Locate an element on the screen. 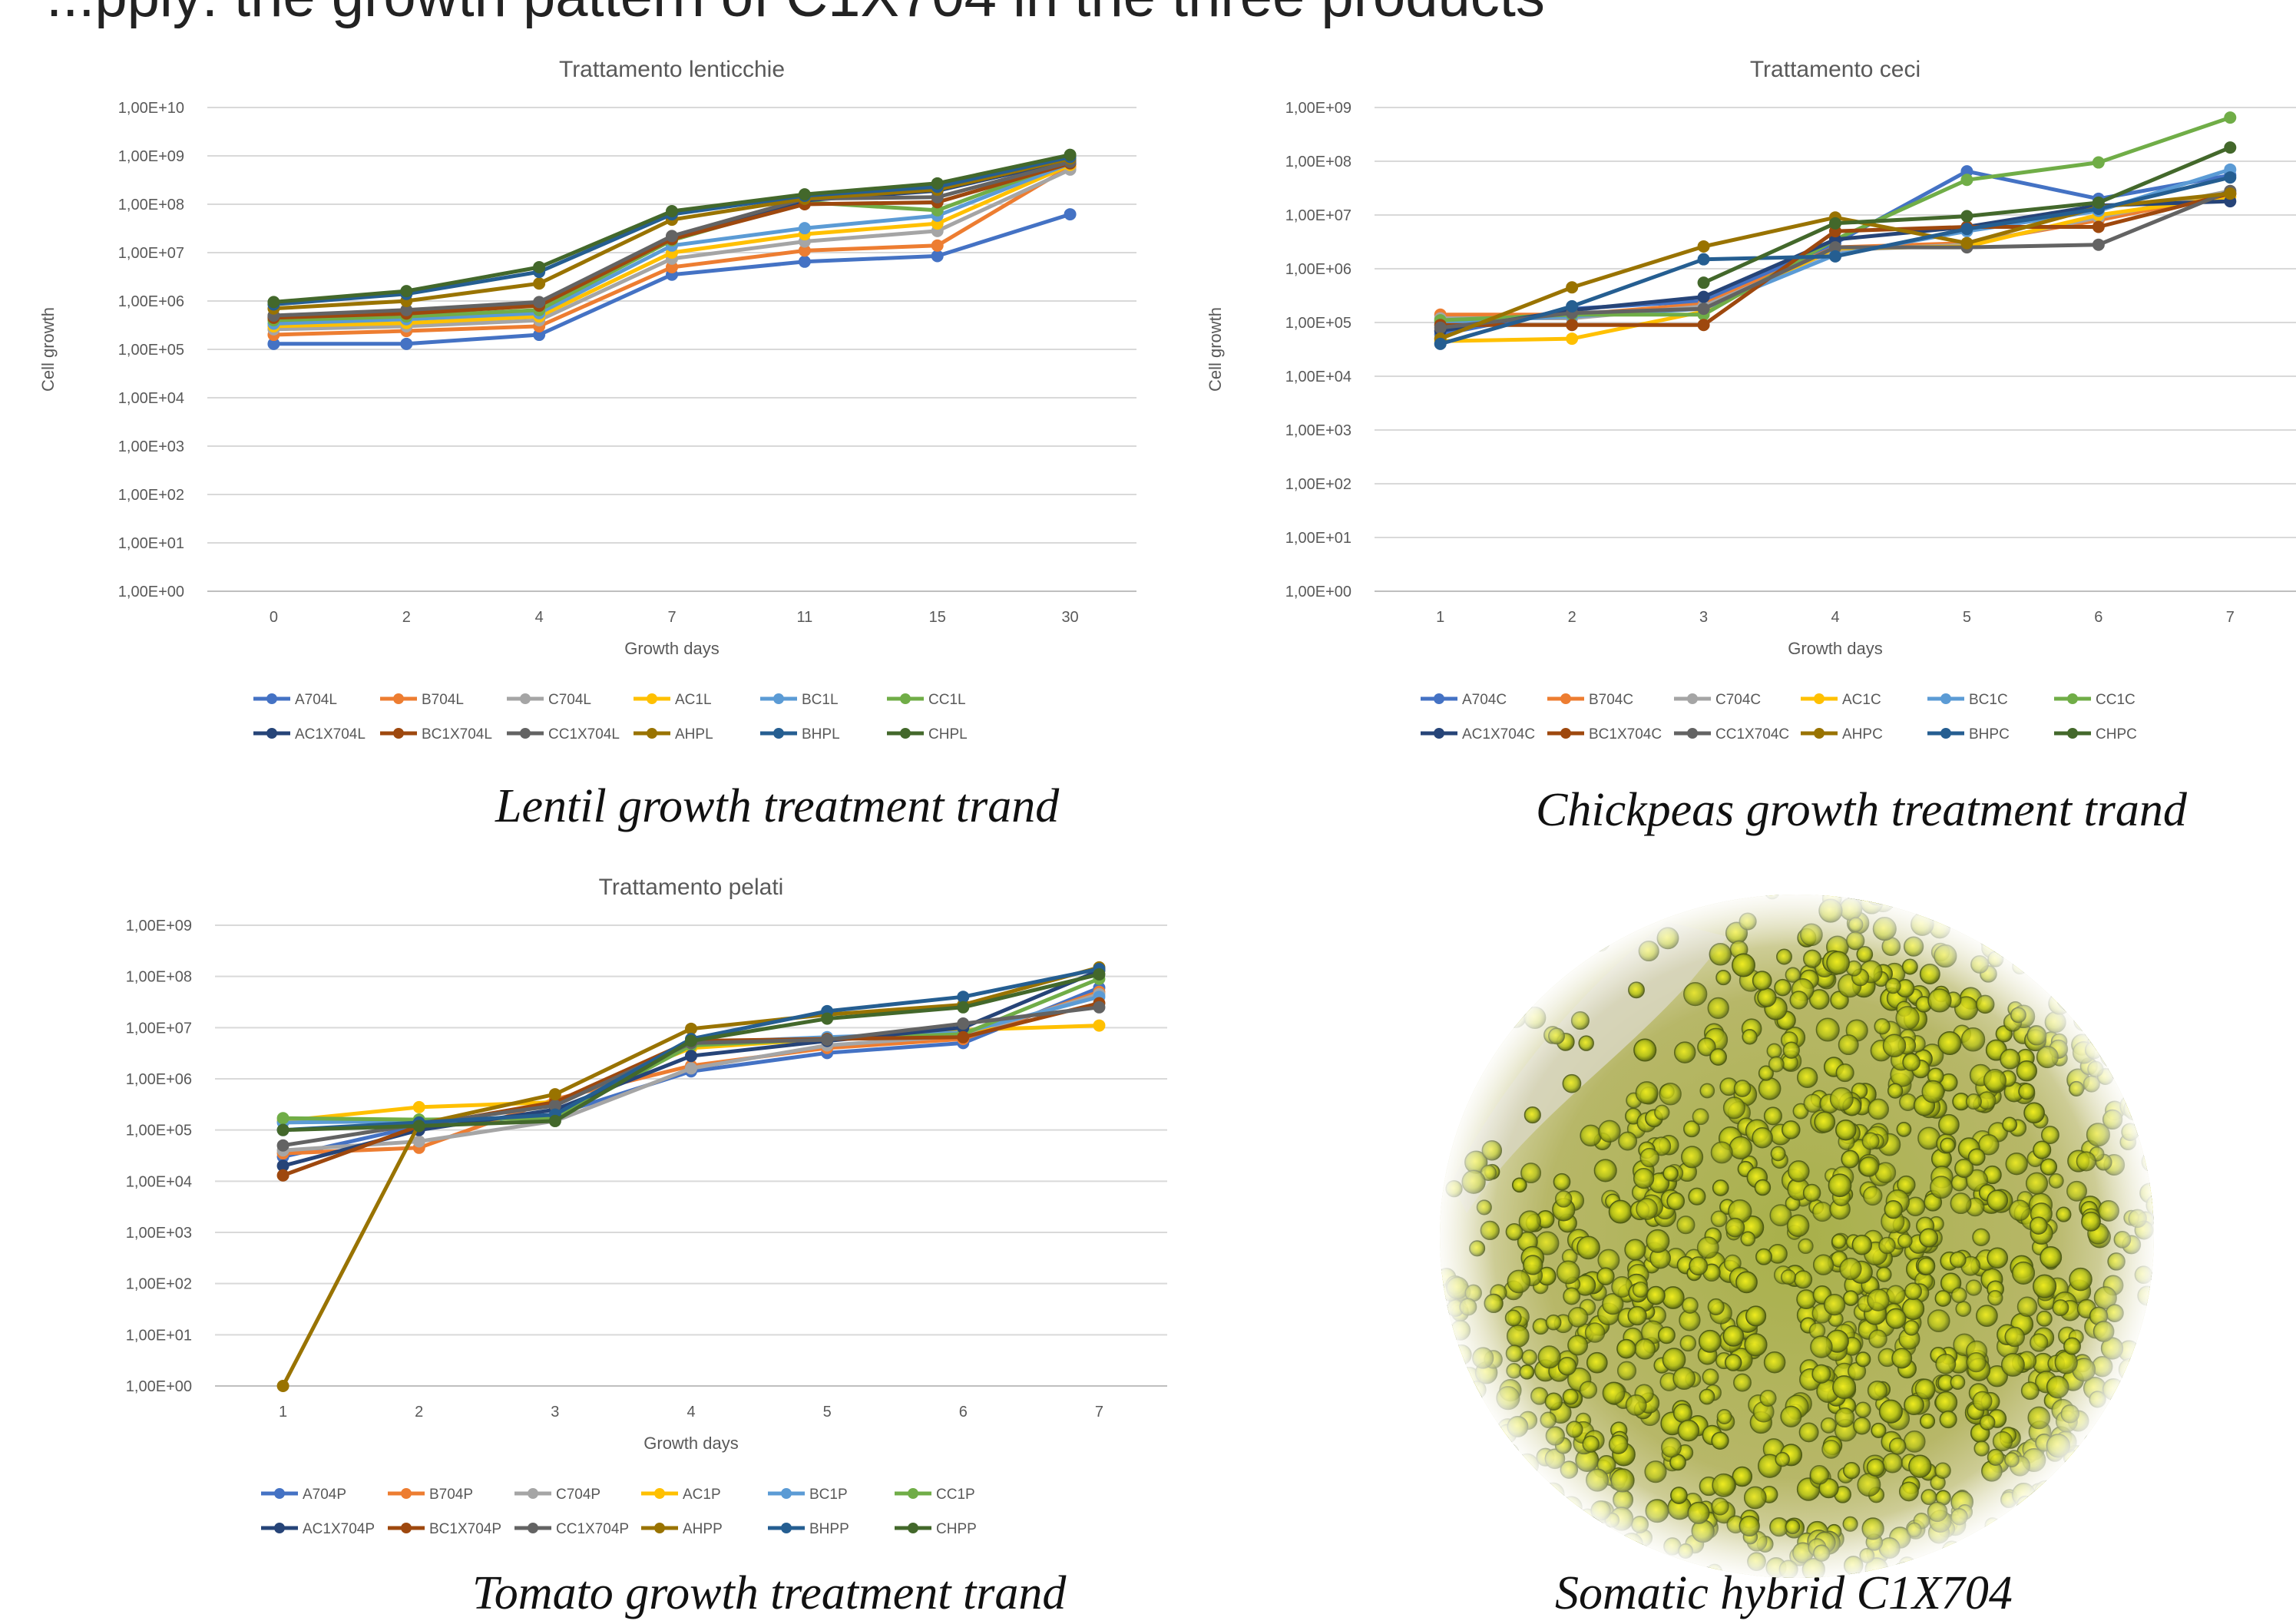  chickpeas-legend-label: CHPC is located at coordinates (2116, 734).